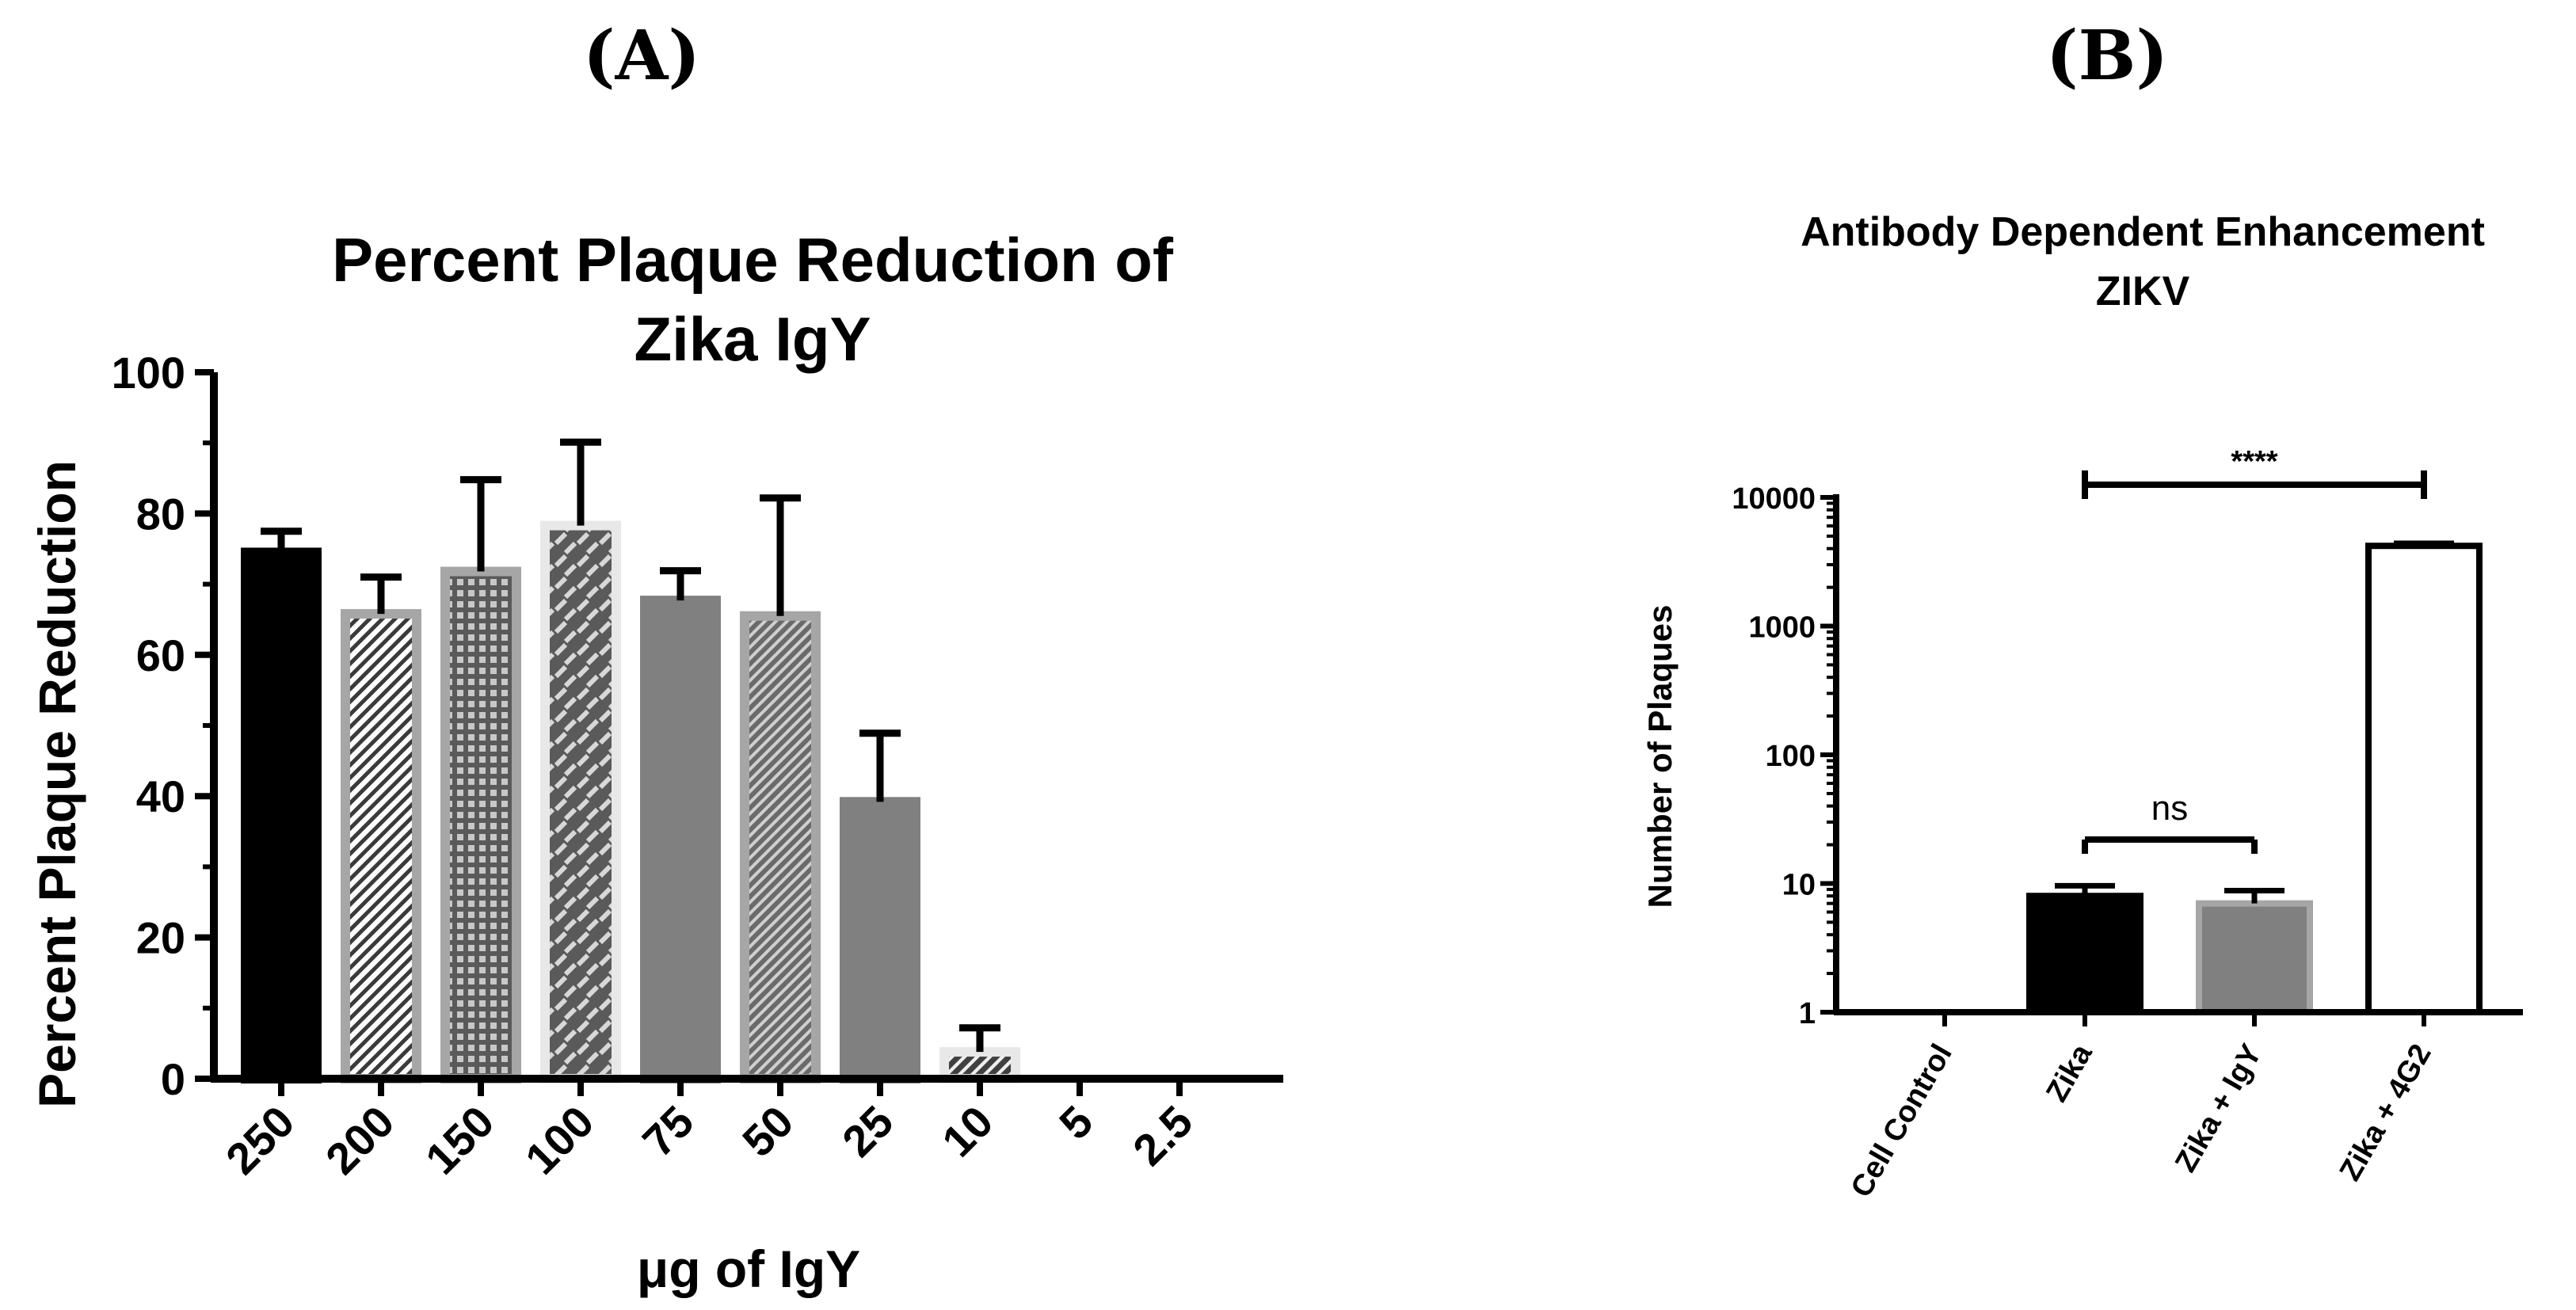  What do you see at coordinates (2069, 1073) in the screenshot?
I see `x-tick-label-1: Zika` at bounding box center [2069, 1073].